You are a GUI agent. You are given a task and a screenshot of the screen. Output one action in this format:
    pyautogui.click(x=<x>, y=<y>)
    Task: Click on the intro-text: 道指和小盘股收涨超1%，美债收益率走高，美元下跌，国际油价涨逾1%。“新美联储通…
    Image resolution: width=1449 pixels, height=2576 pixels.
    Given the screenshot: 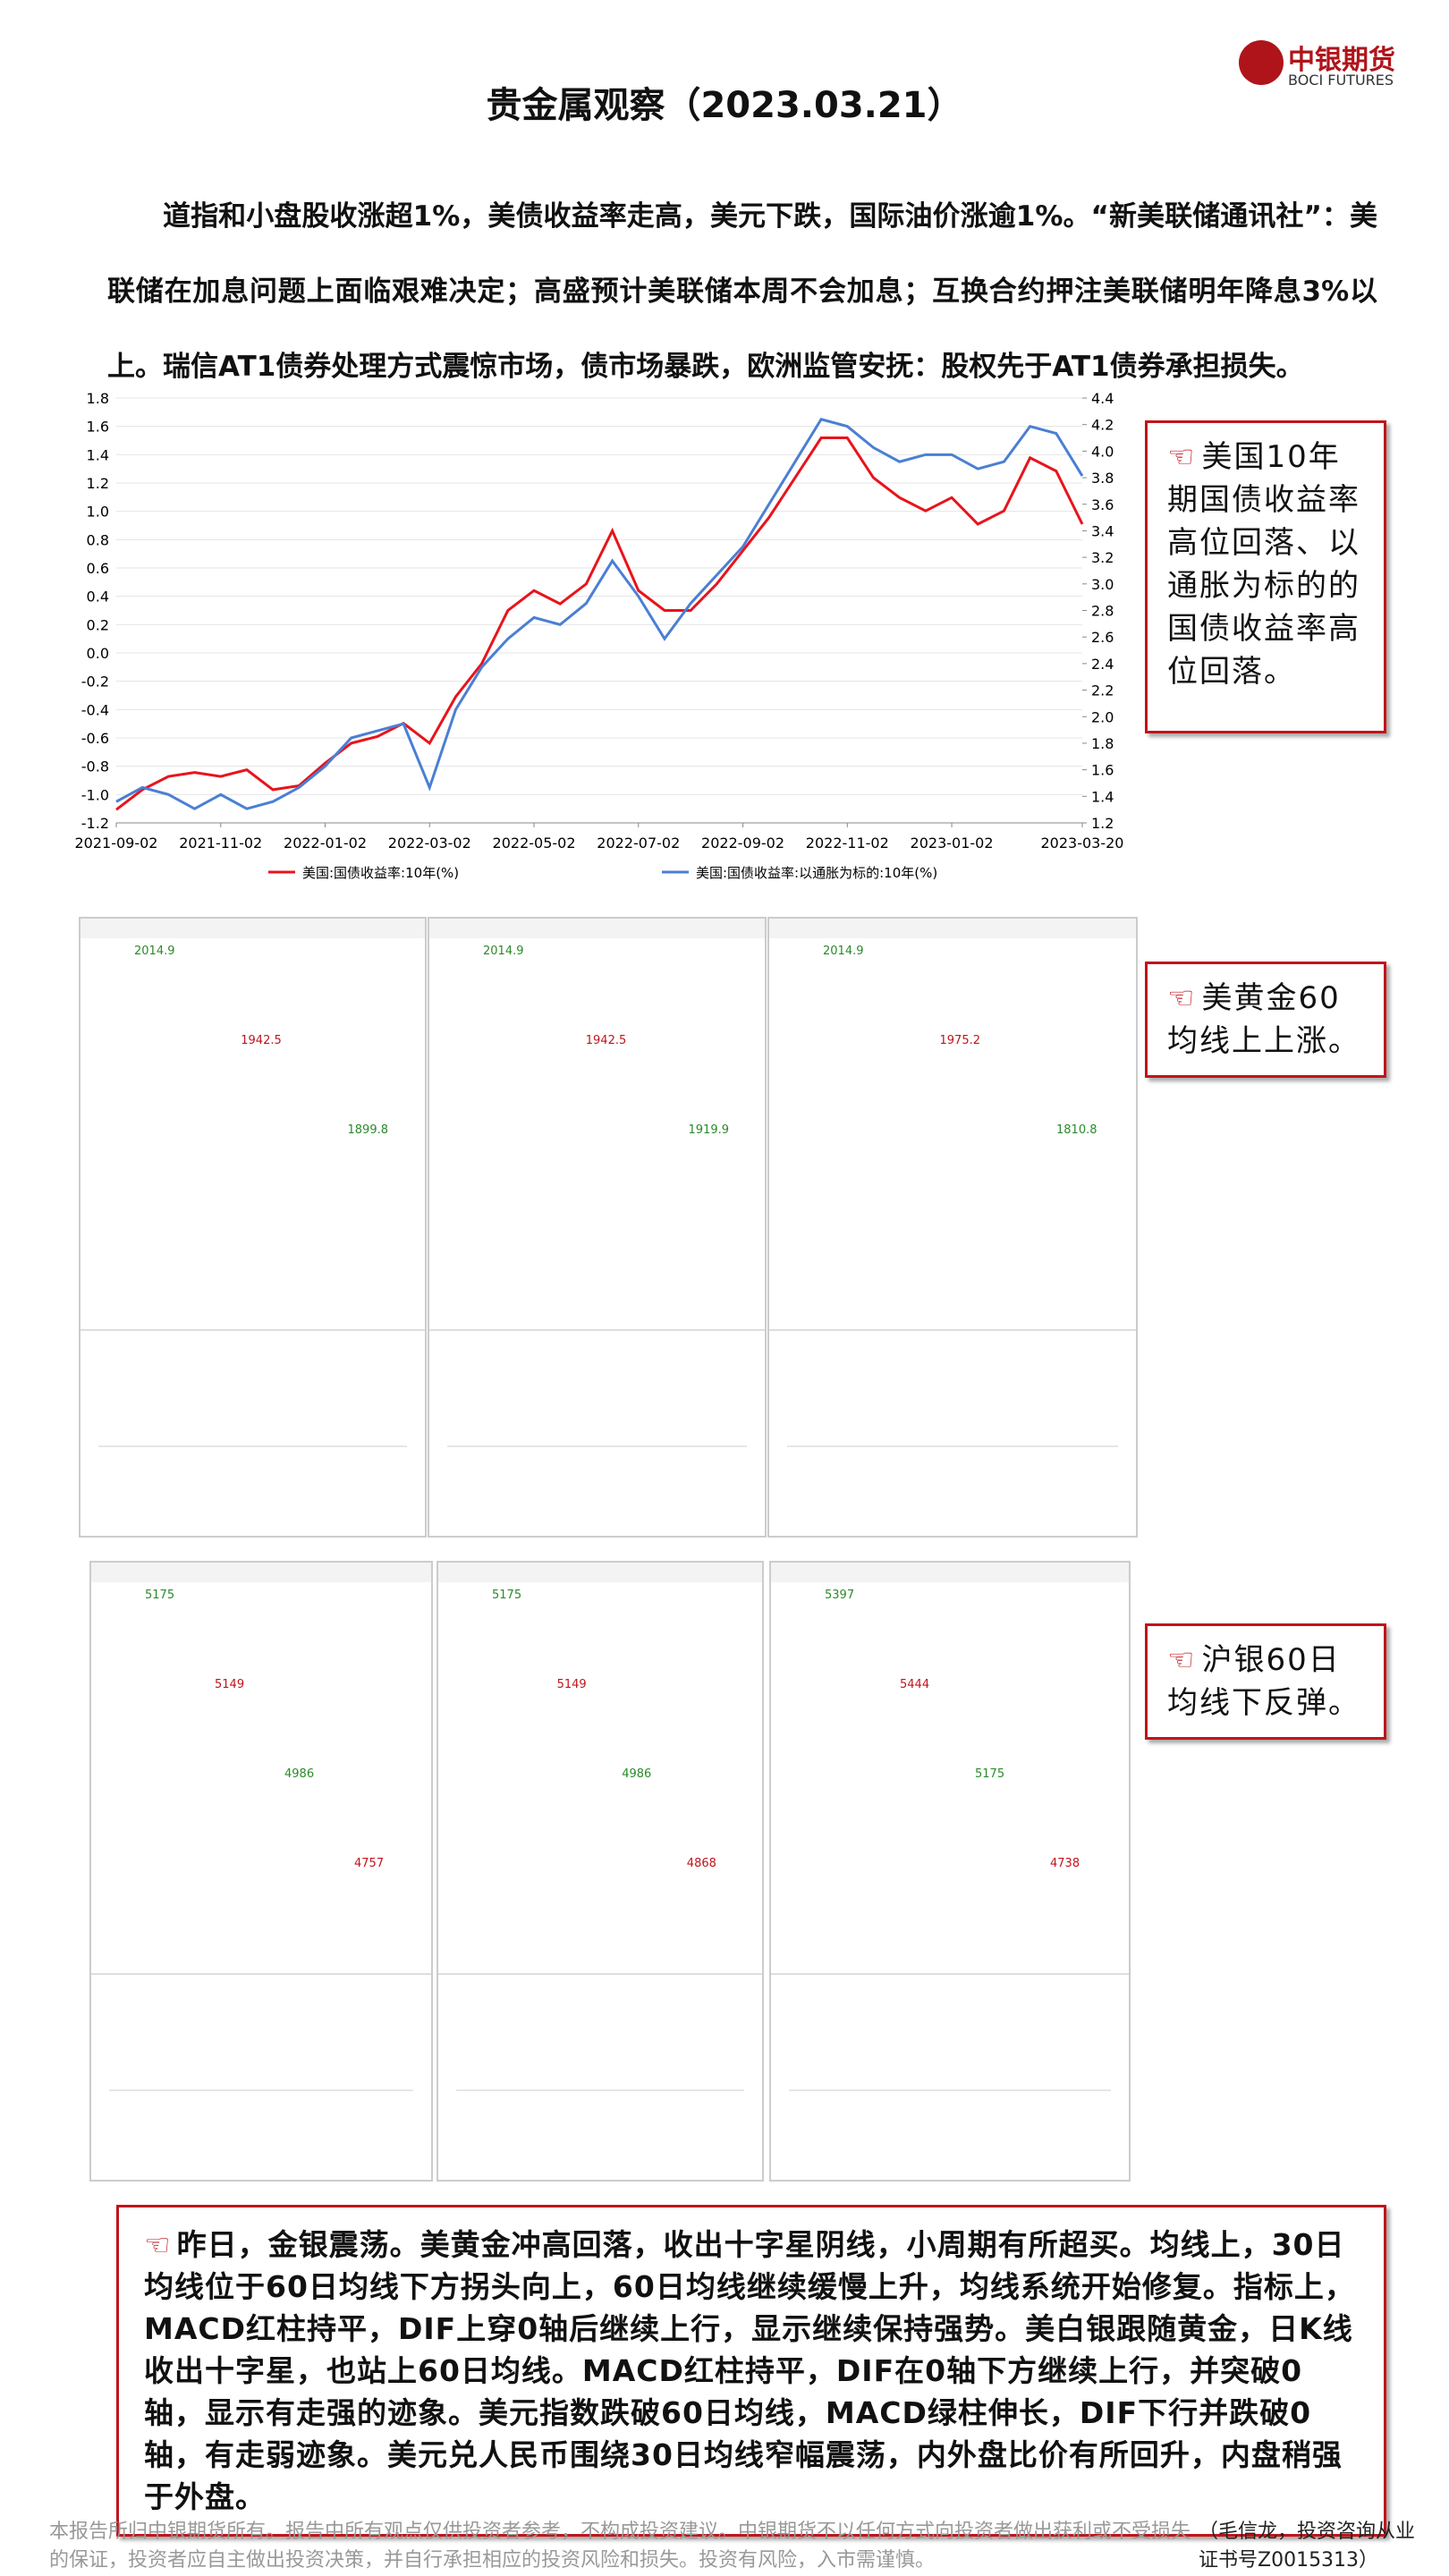 What is the action you would take?
    pyautogui.click(x=742, y=291)
    